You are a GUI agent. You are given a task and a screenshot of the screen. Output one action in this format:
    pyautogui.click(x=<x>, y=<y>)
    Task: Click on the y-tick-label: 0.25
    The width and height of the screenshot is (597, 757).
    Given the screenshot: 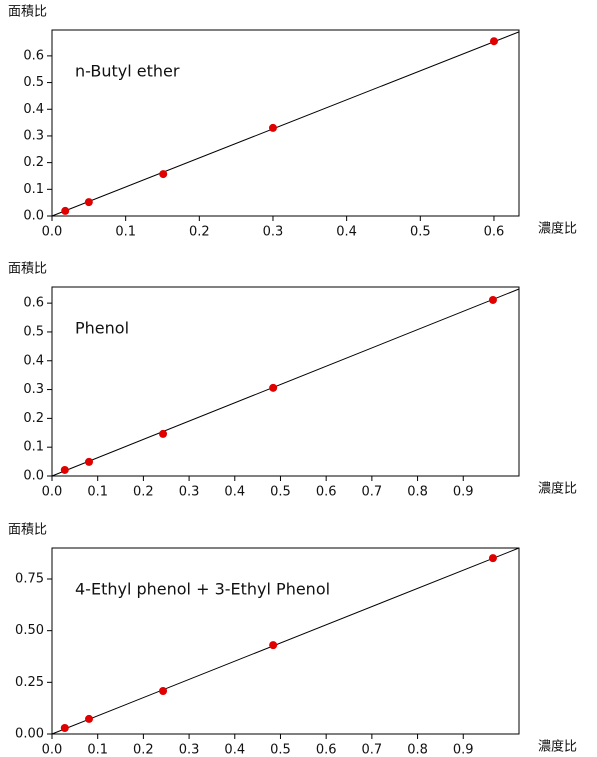 What is the action you would take?
    pyautogui.click(x=29, y=682)
    